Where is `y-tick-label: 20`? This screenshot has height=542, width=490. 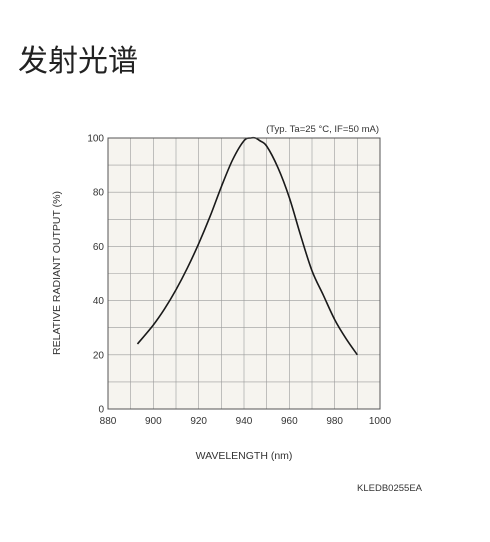 y-tick-label: 20 is located at coordinates (99, 355).